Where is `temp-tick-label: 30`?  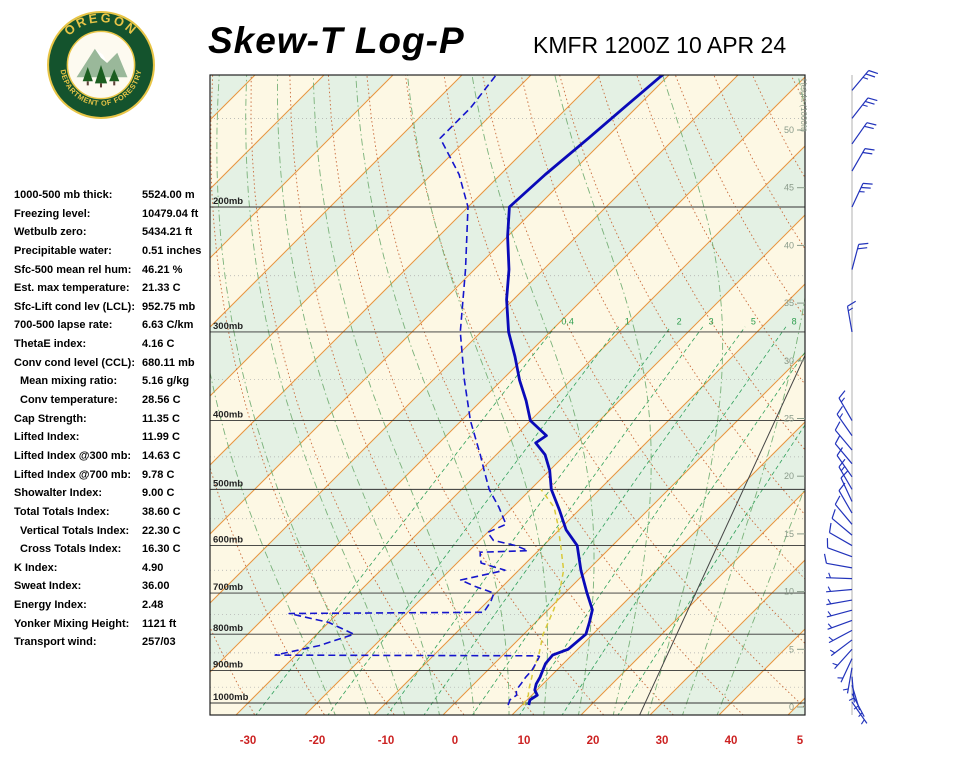
temp-tick-label: 30 is located at coordinates (662, 741).